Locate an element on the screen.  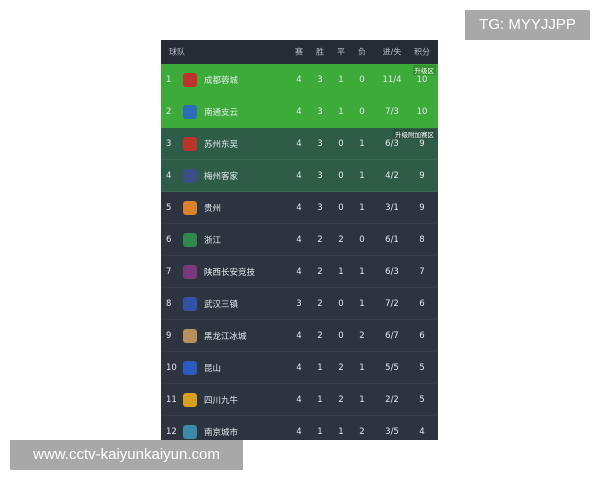
cell-g: 11/4 is located at coordinates (392, 80).